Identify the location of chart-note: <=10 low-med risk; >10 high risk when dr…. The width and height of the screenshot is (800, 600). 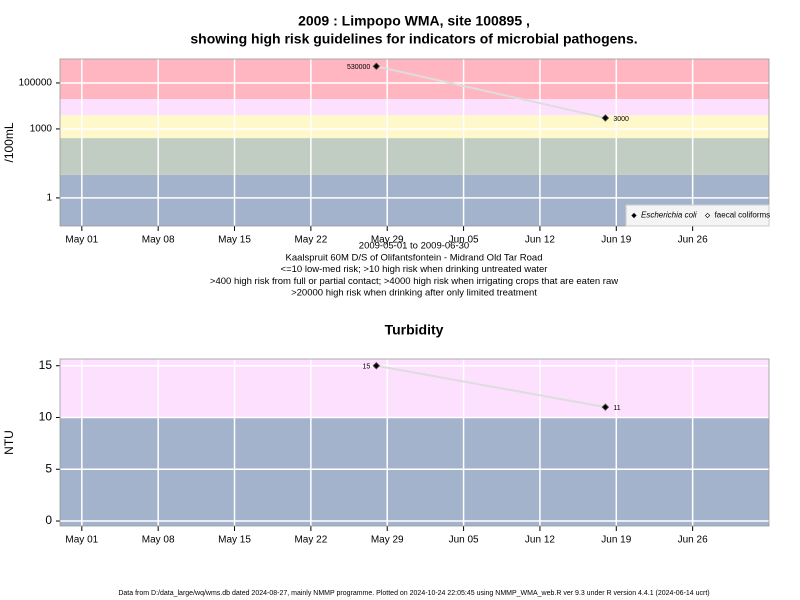
(414, 269).